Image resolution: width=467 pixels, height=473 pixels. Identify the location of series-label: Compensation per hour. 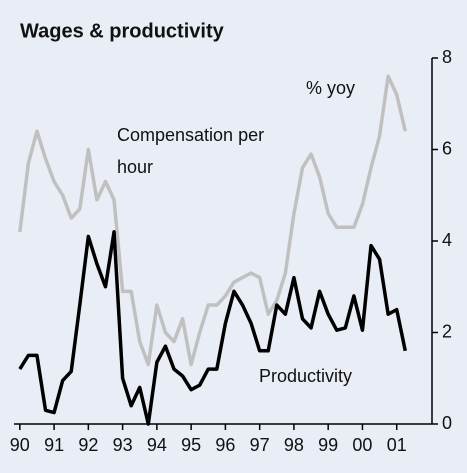
(191, 151).